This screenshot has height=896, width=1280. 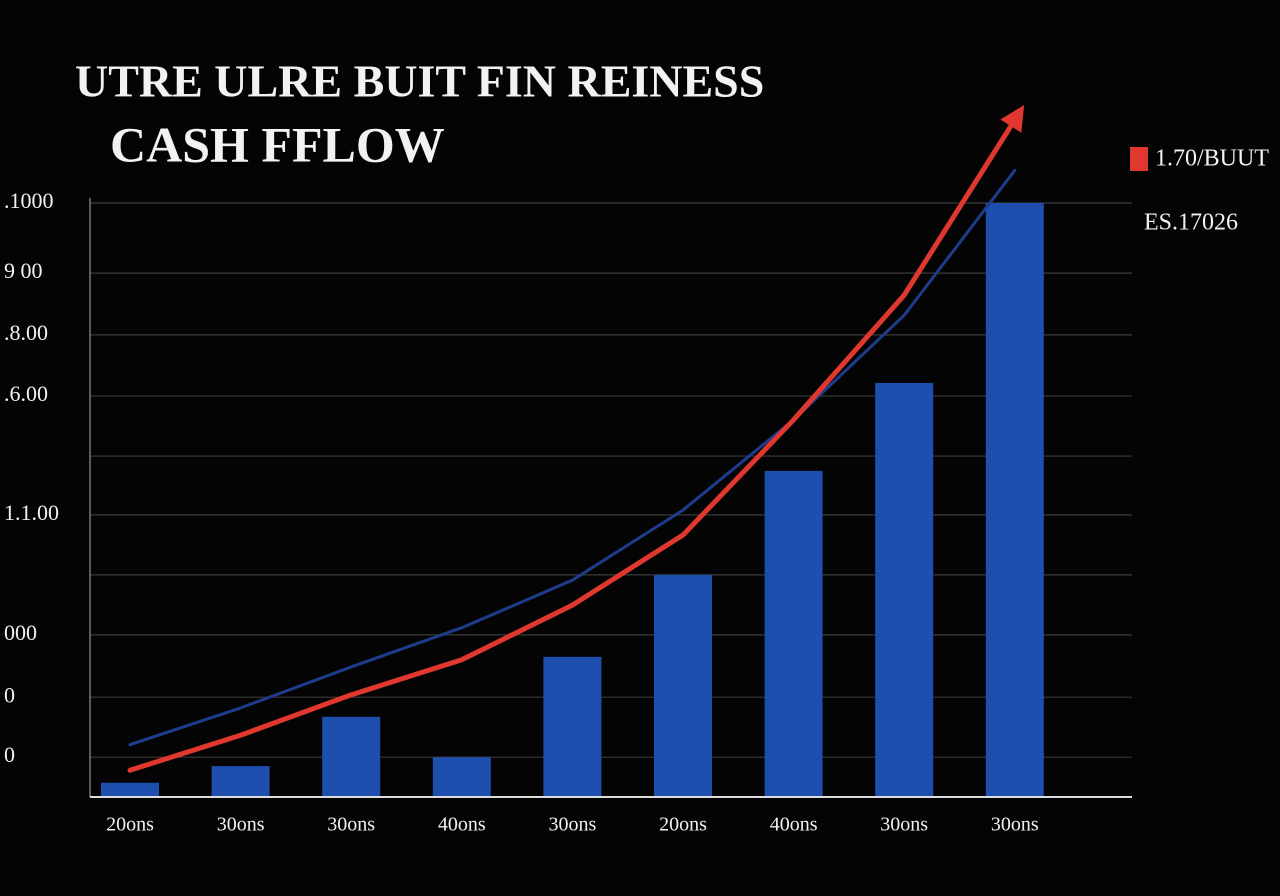 What do you see at coordinates (419, 81) in the screenshot?
I see `chart-title: UTRE ULRE BUIT FIN REINESS` at bounding box center [419, 81].